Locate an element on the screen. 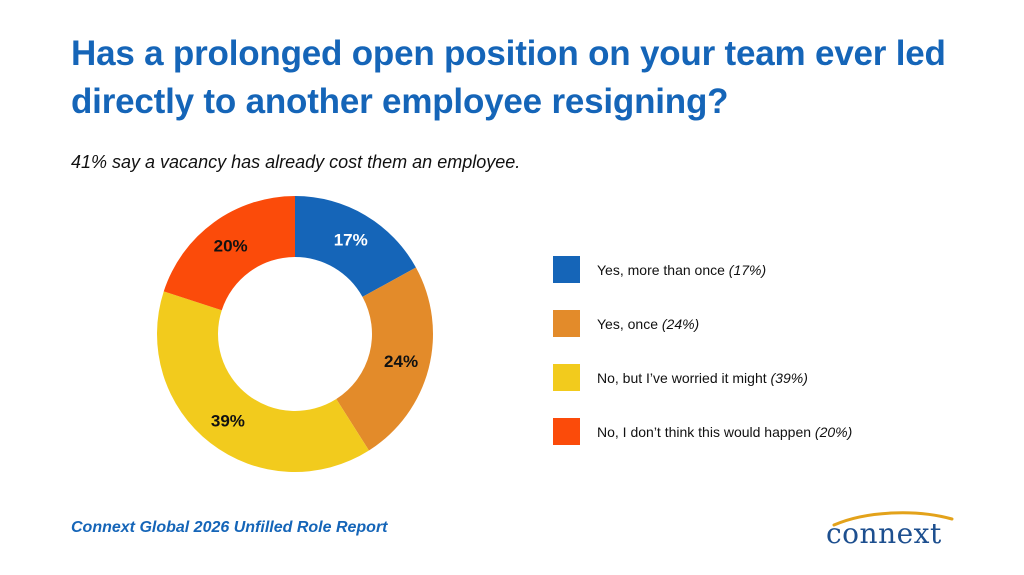 This screenshot has width=1024, height=575. legend-item: No, but I’ve worried it might (39%) is located at coordinates (702, 377).